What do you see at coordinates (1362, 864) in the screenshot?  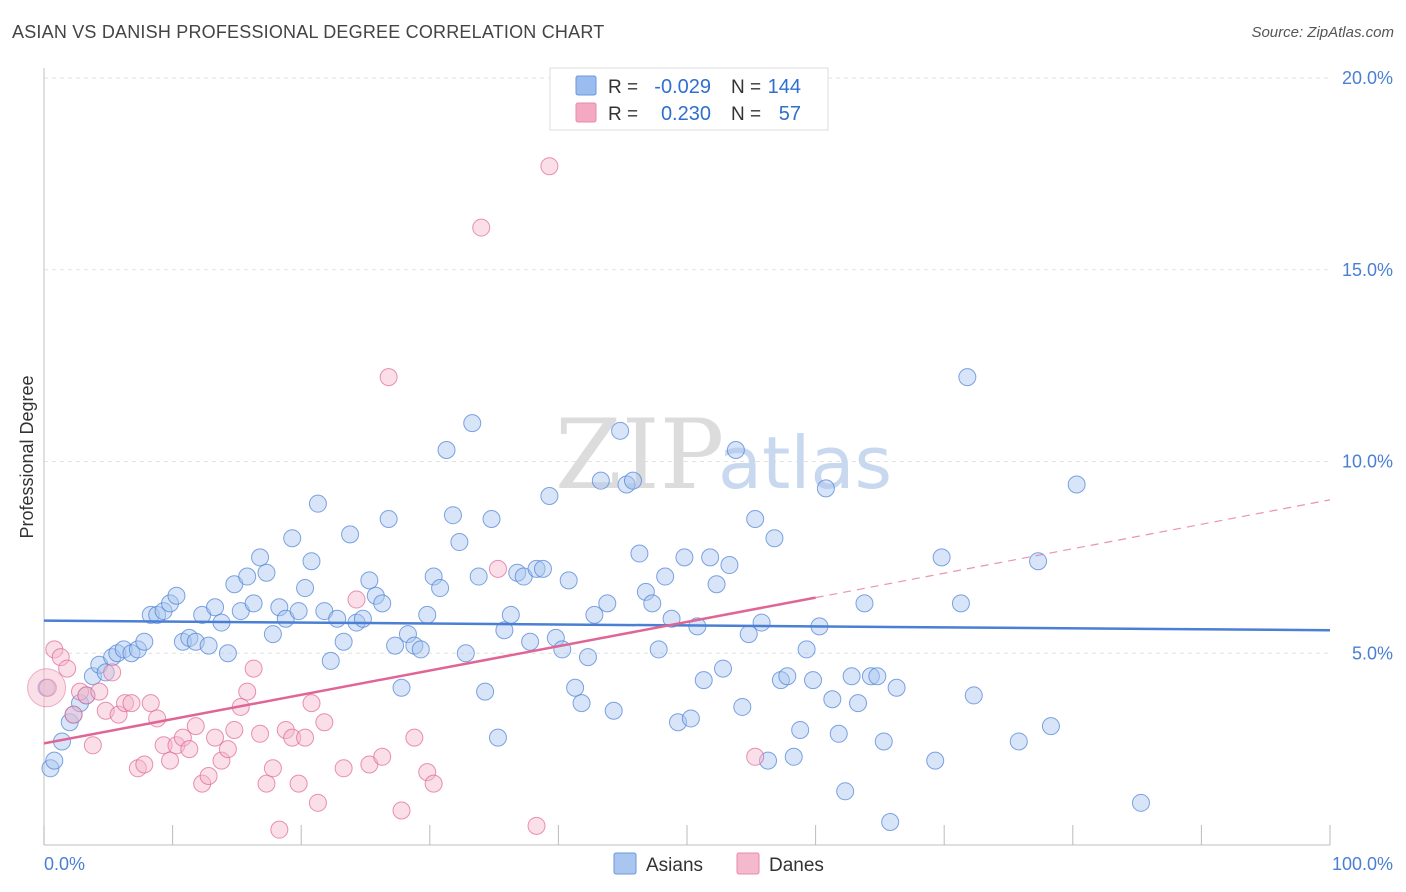 I see `x-tick-label-max: 100.0%` at bounding box center [1362, 864].